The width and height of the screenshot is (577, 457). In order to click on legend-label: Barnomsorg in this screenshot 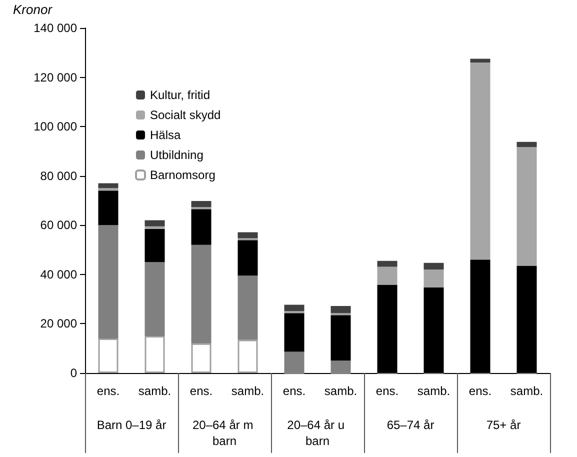, I will do `click(183, 175)`.